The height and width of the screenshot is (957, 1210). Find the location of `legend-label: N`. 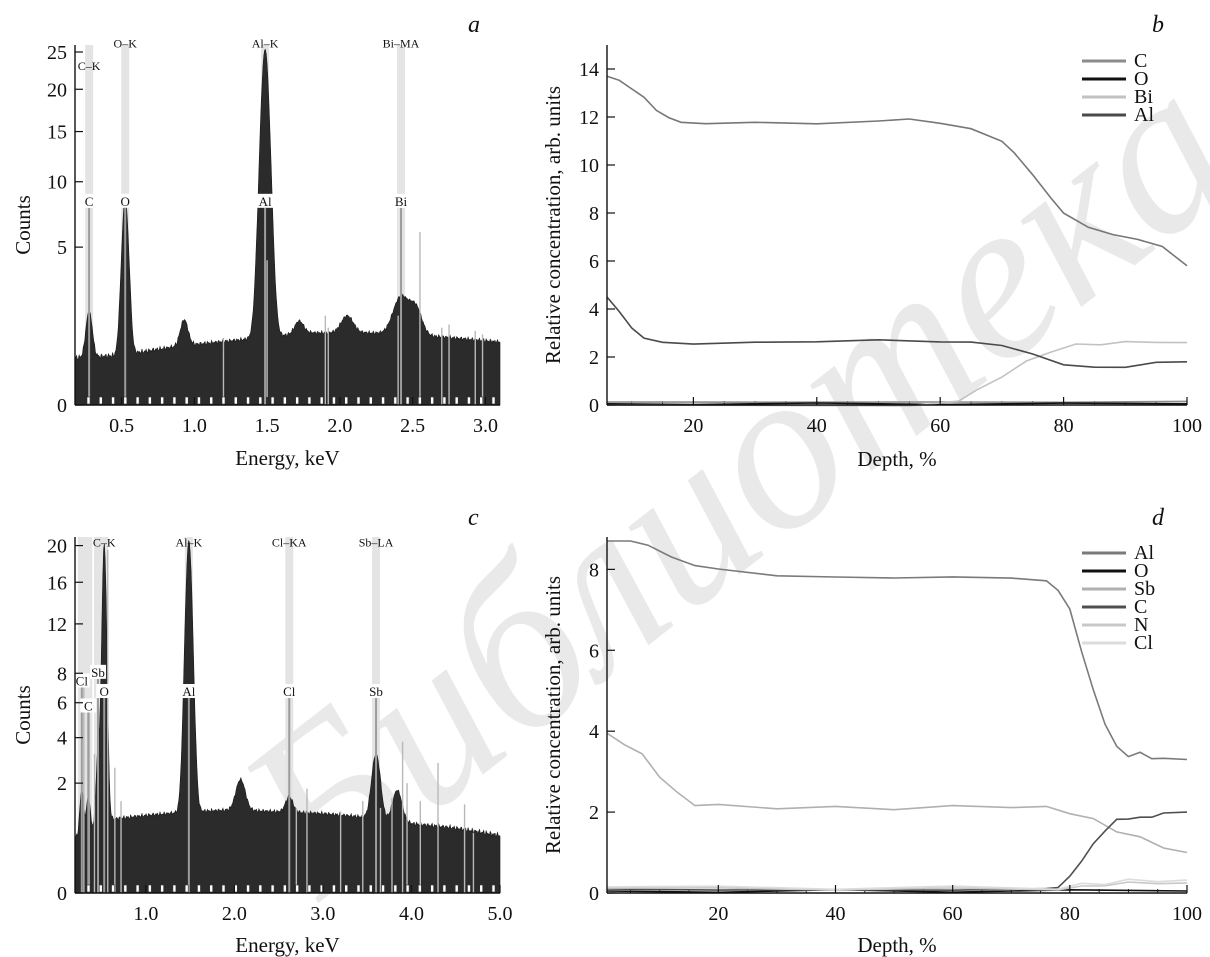

legend-label: N is located at coordinates (1141, 625).